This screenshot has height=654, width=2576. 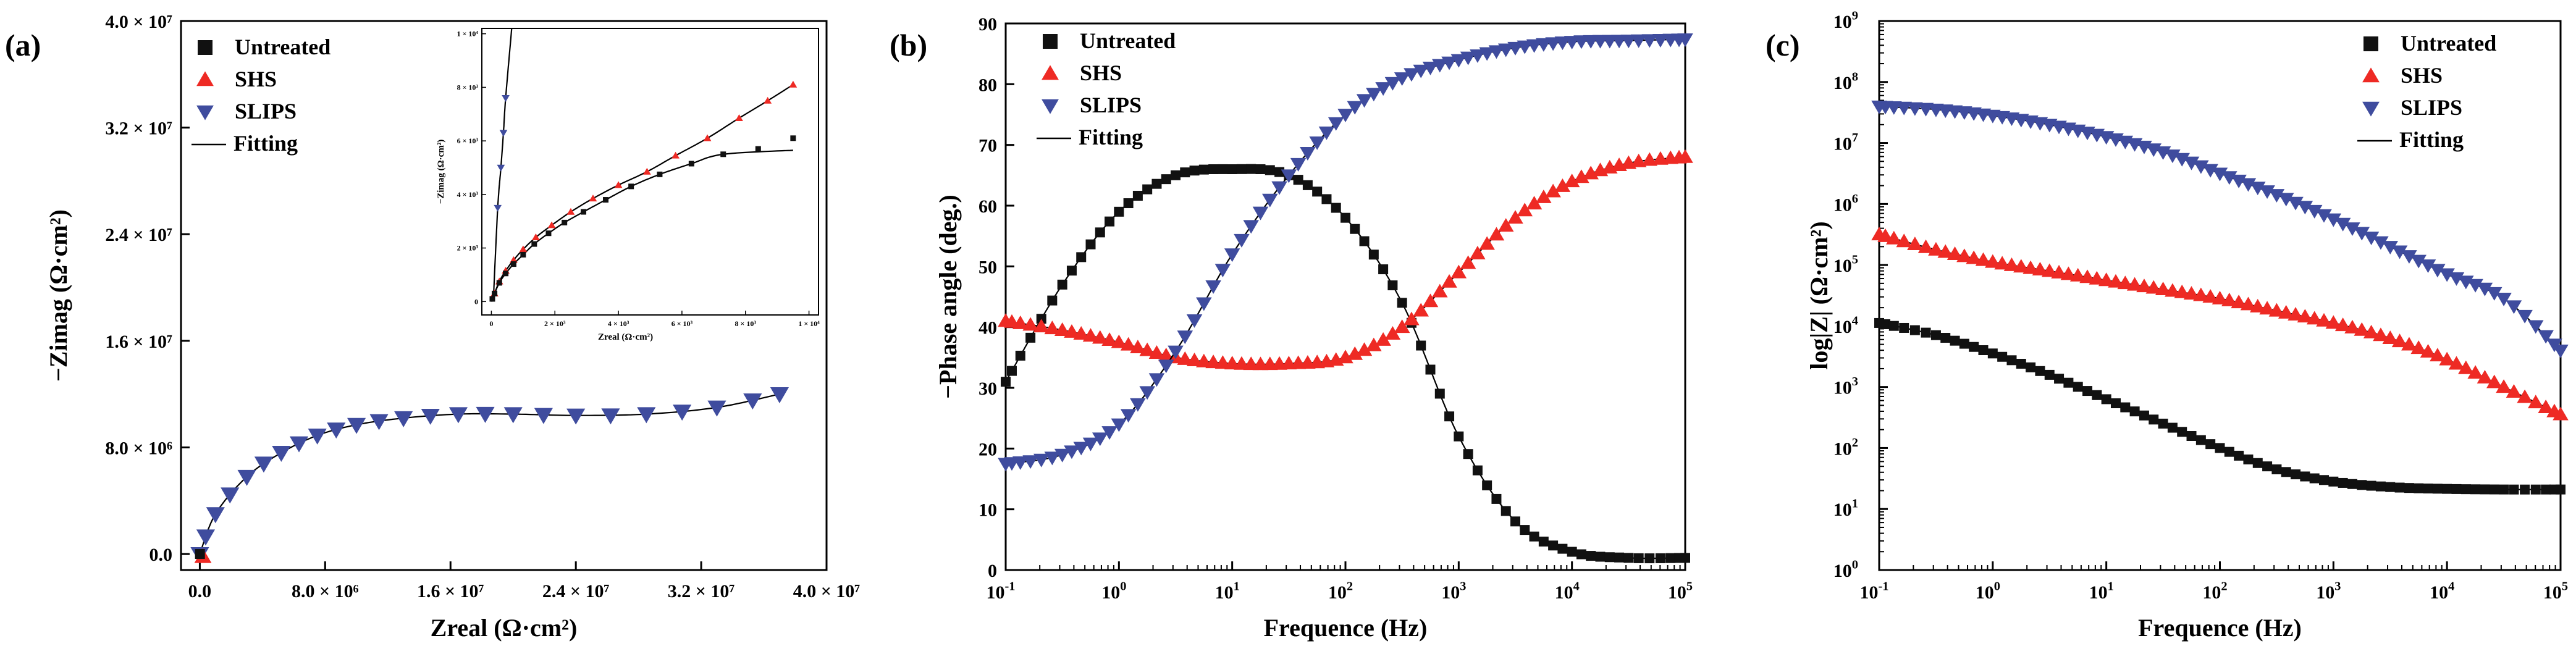 What do you see at coordinates (1845, 325) in the screenshot?
I see `y-tick-label: 10⁴` at bounding box center [1845, 325].